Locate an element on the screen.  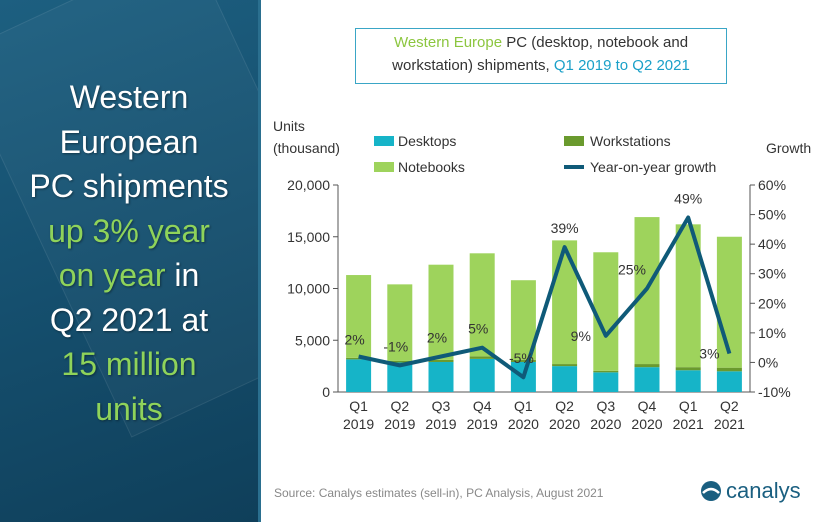
legend-swatch-workstations is located at coordinates (574, 141).